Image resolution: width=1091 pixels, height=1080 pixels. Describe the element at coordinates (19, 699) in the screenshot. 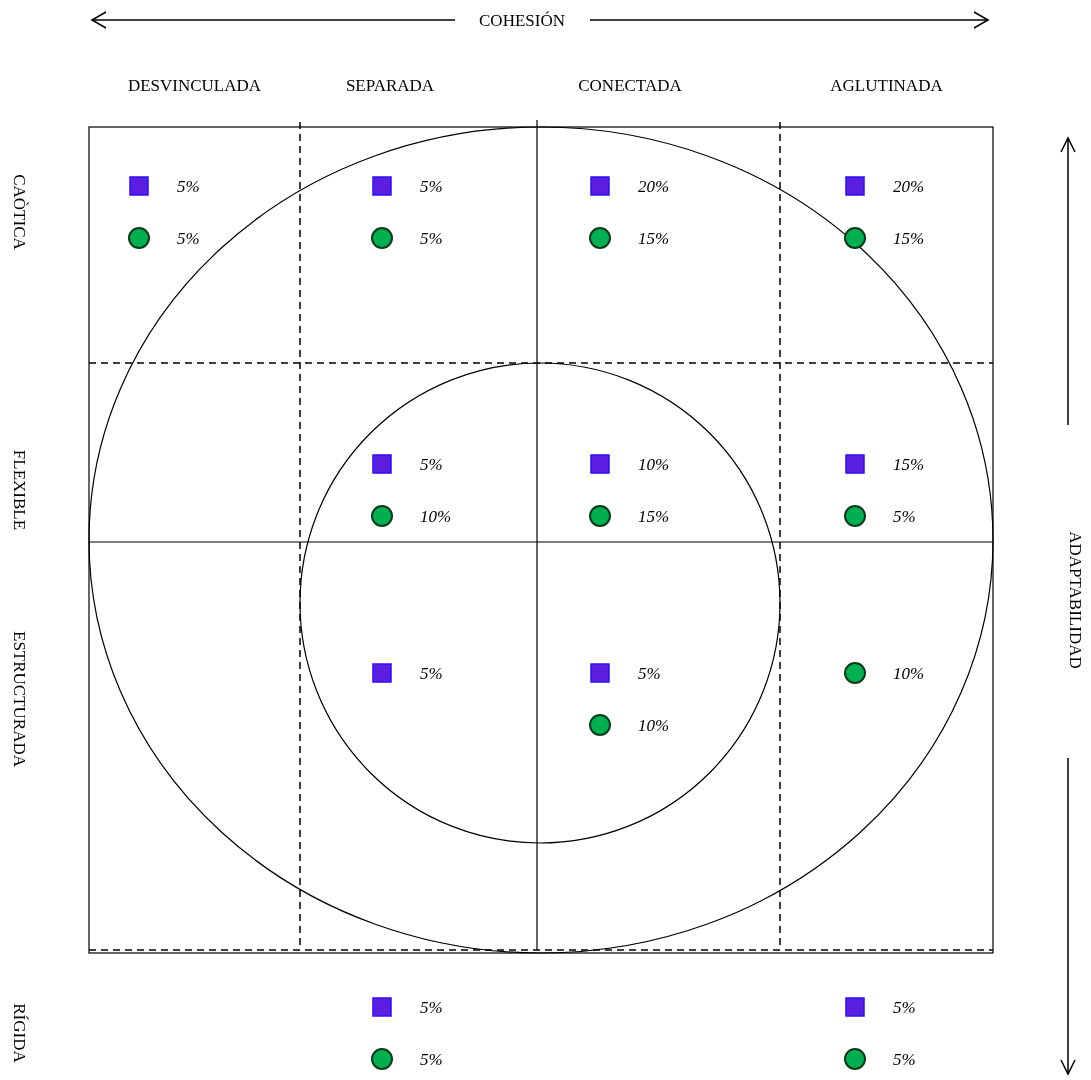

I see `category-label: ESTRUCTURADA` at that location.